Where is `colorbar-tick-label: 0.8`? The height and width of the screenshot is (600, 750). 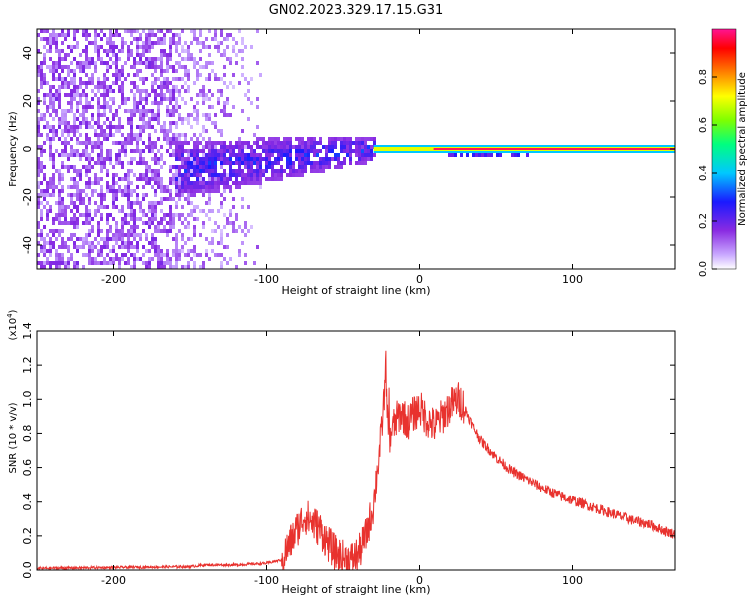
colorbar-tick-label: 0.8 is located at coordinates (703, 77).